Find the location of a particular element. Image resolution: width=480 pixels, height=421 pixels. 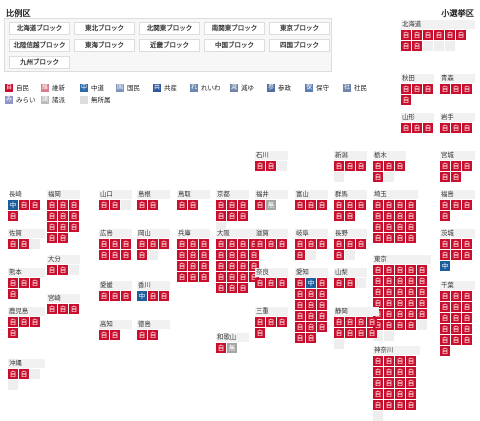

prefecture-神奈川: 神奈川自自自自自自自自自自自自自自自自自自自自 is located at coordinates (396, 383).